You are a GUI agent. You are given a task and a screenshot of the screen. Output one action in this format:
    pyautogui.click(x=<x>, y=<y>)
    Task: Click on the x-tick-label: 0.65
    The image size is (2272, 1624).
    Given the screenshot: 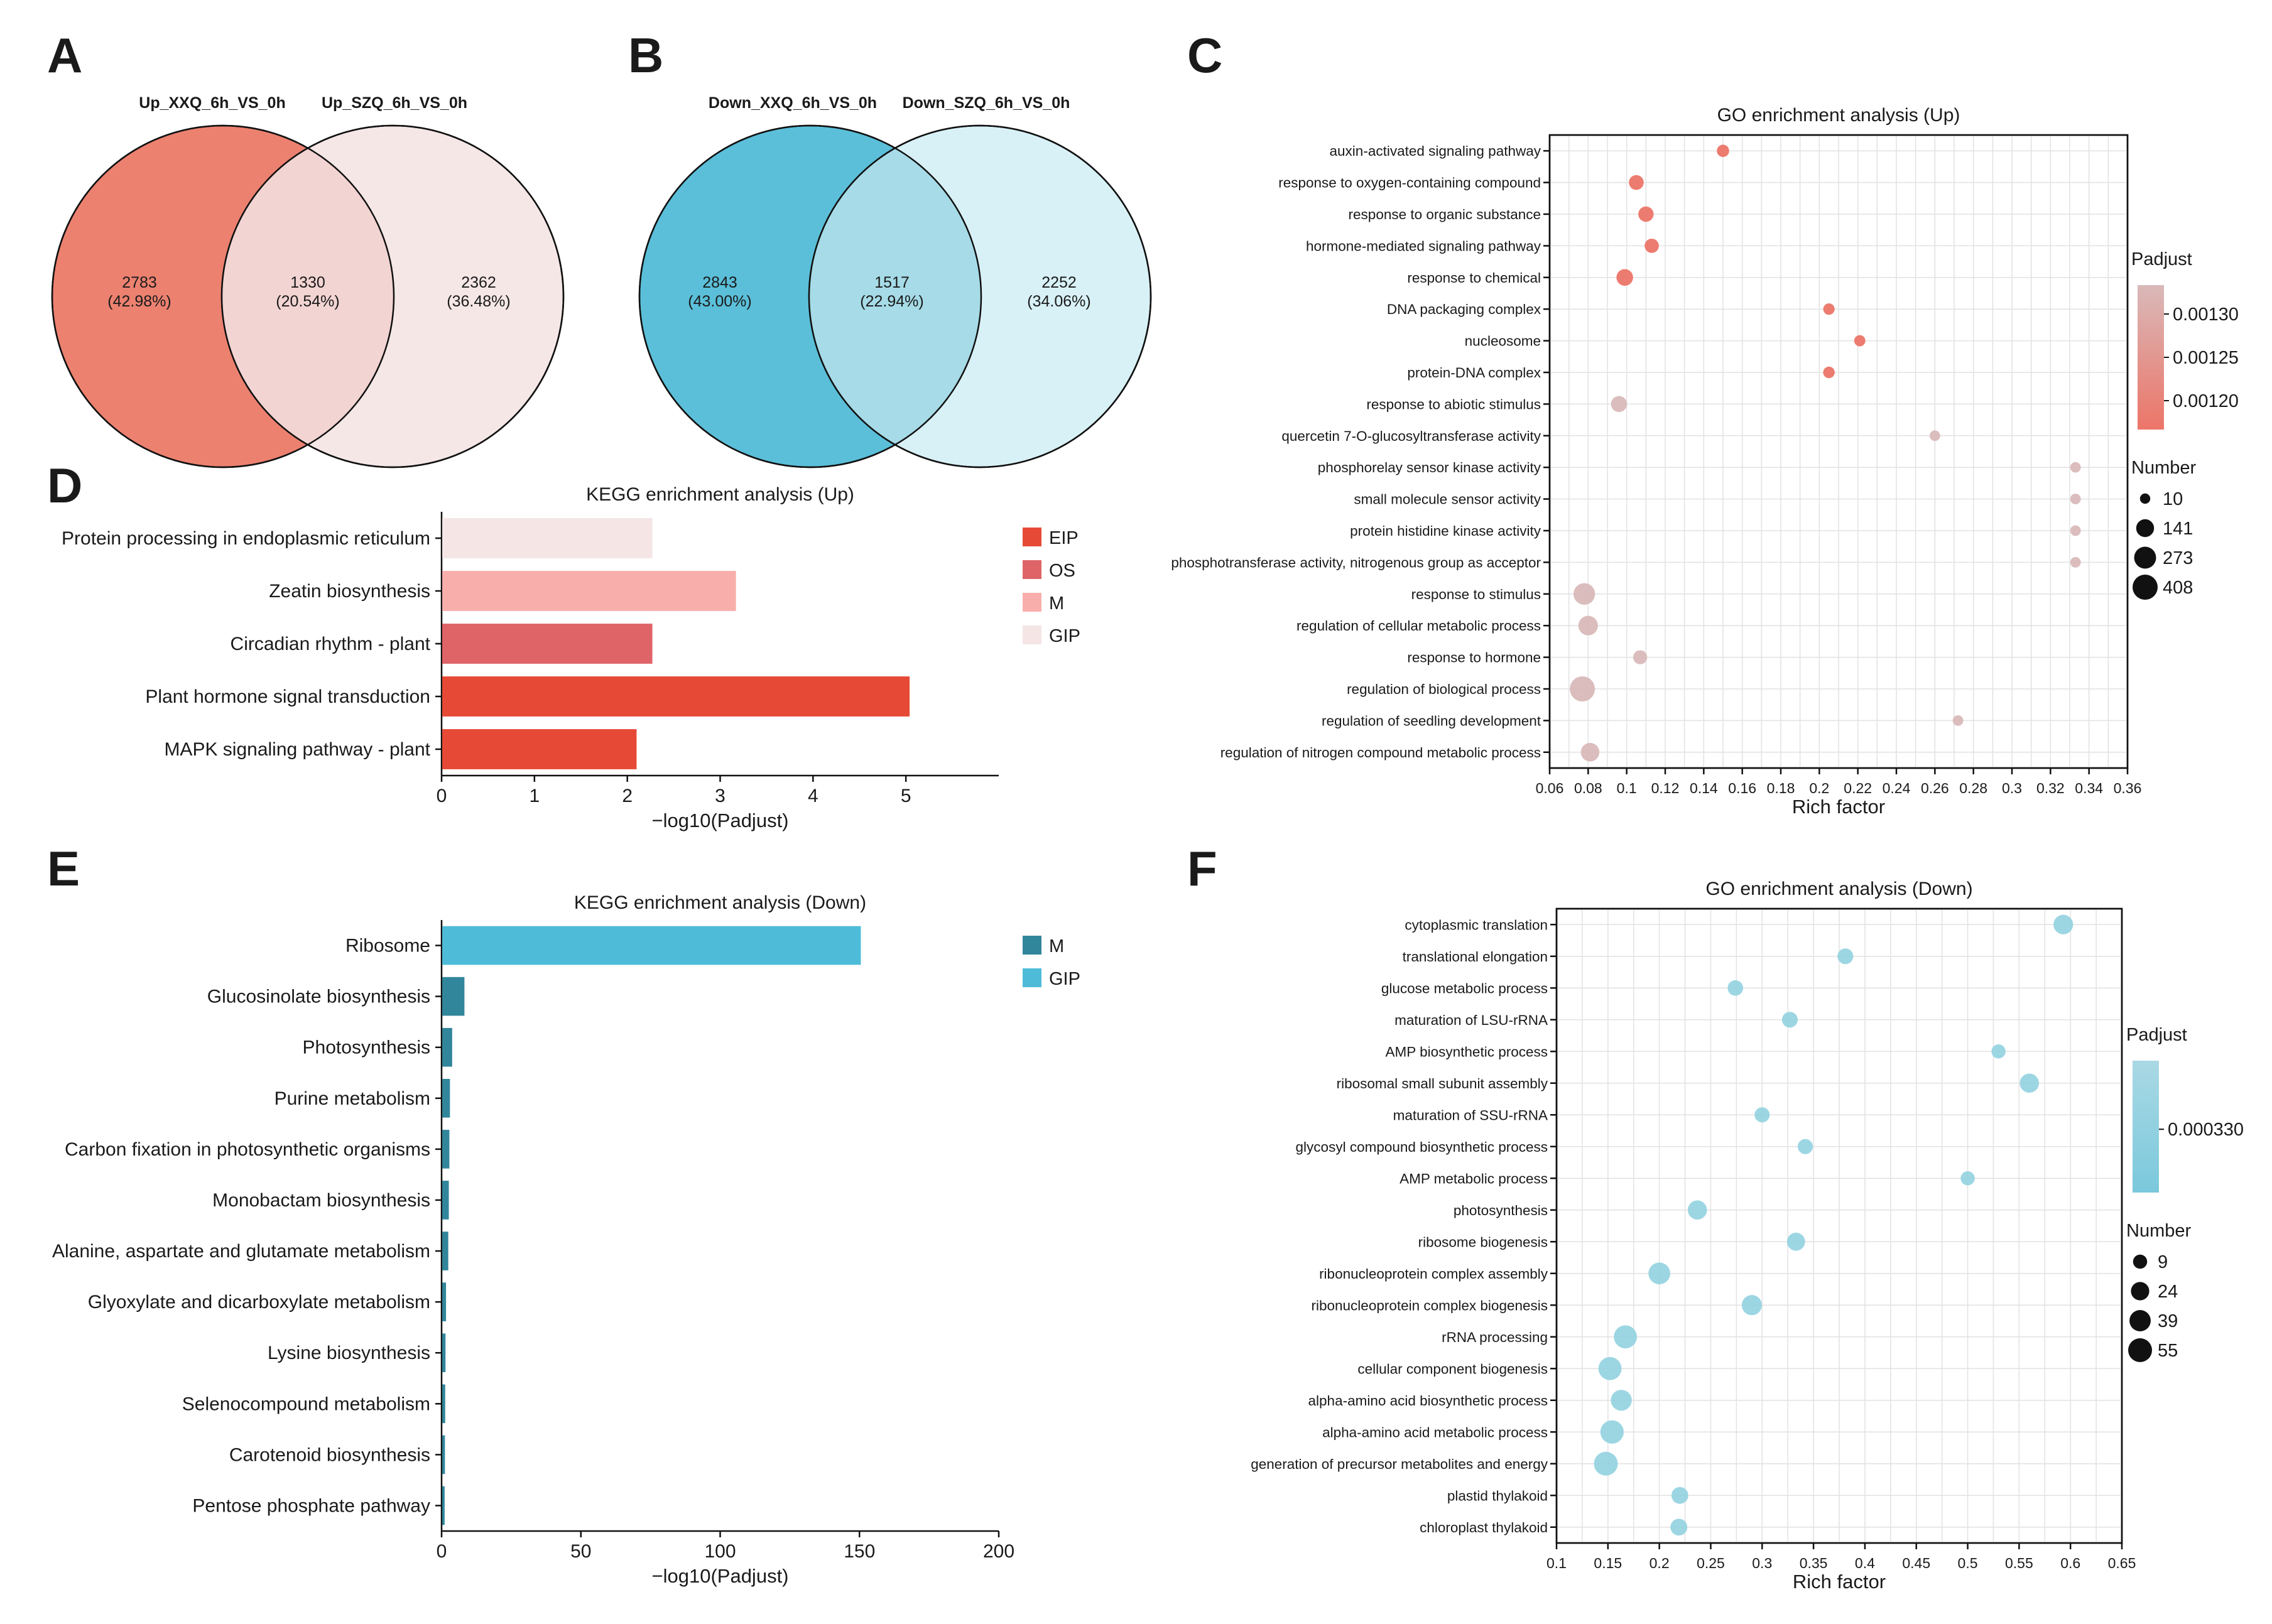 What is the action you would take?
    pyautogui.click(x=2122, y=1563)
    